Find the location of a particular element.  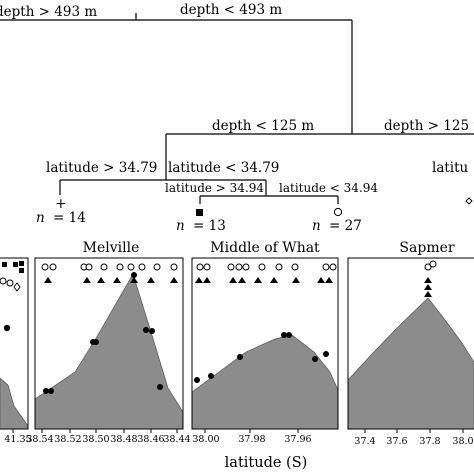

panel-middle-of-what-frame is located at coordinates (265, 343).